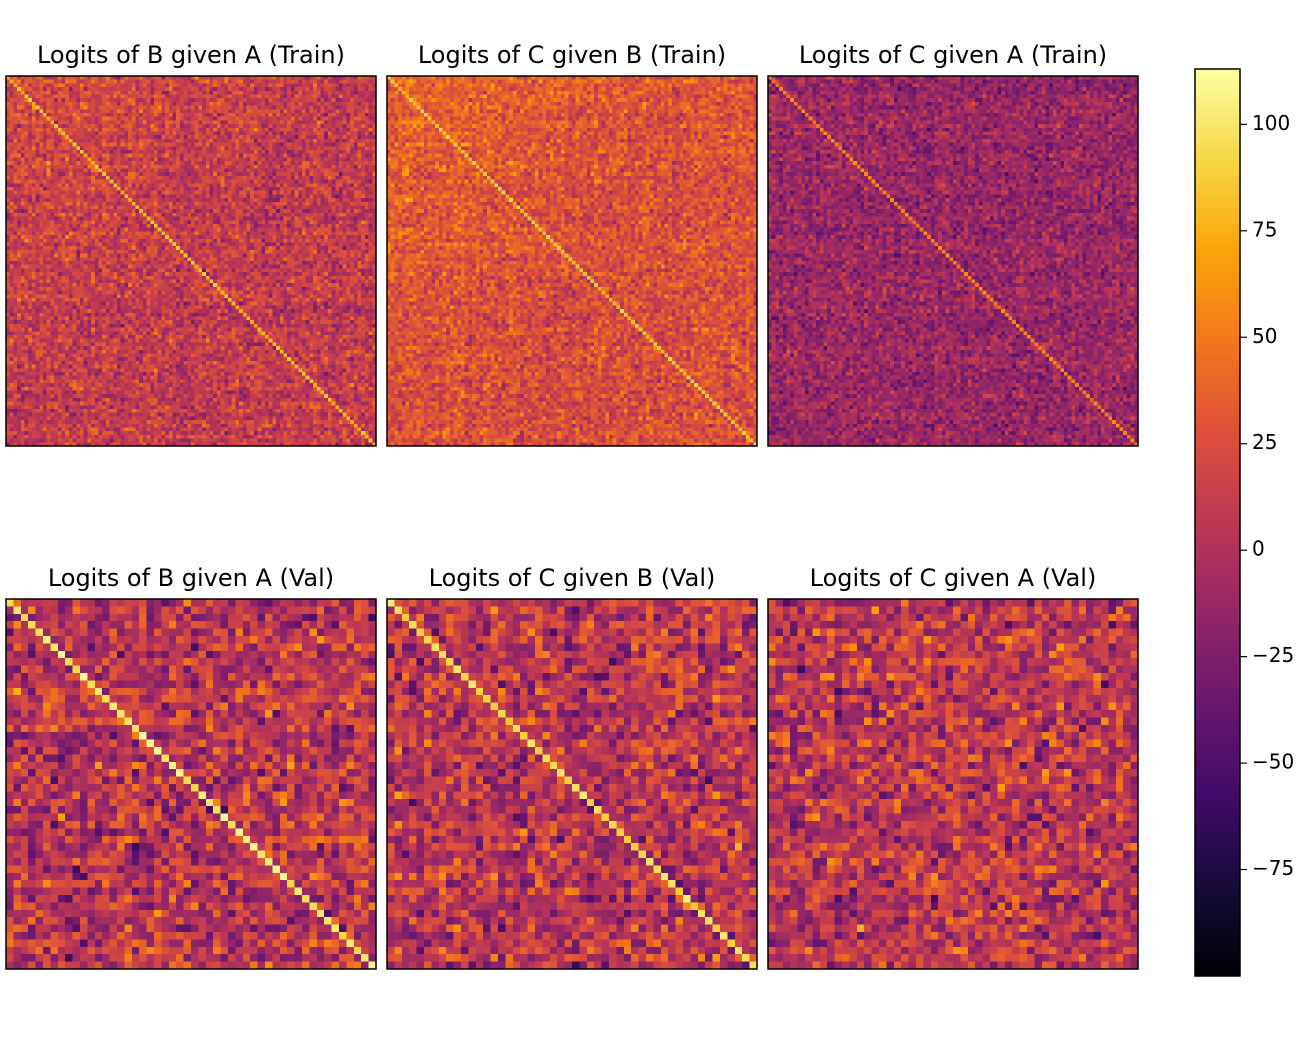 Image resolution: width=1308 pixels, height=1046 pixels. What do you see at coordinates (1271, 123) in the screenshot?
I see `colorbar-tick-label: 100` at bounding box center [1271, 123].